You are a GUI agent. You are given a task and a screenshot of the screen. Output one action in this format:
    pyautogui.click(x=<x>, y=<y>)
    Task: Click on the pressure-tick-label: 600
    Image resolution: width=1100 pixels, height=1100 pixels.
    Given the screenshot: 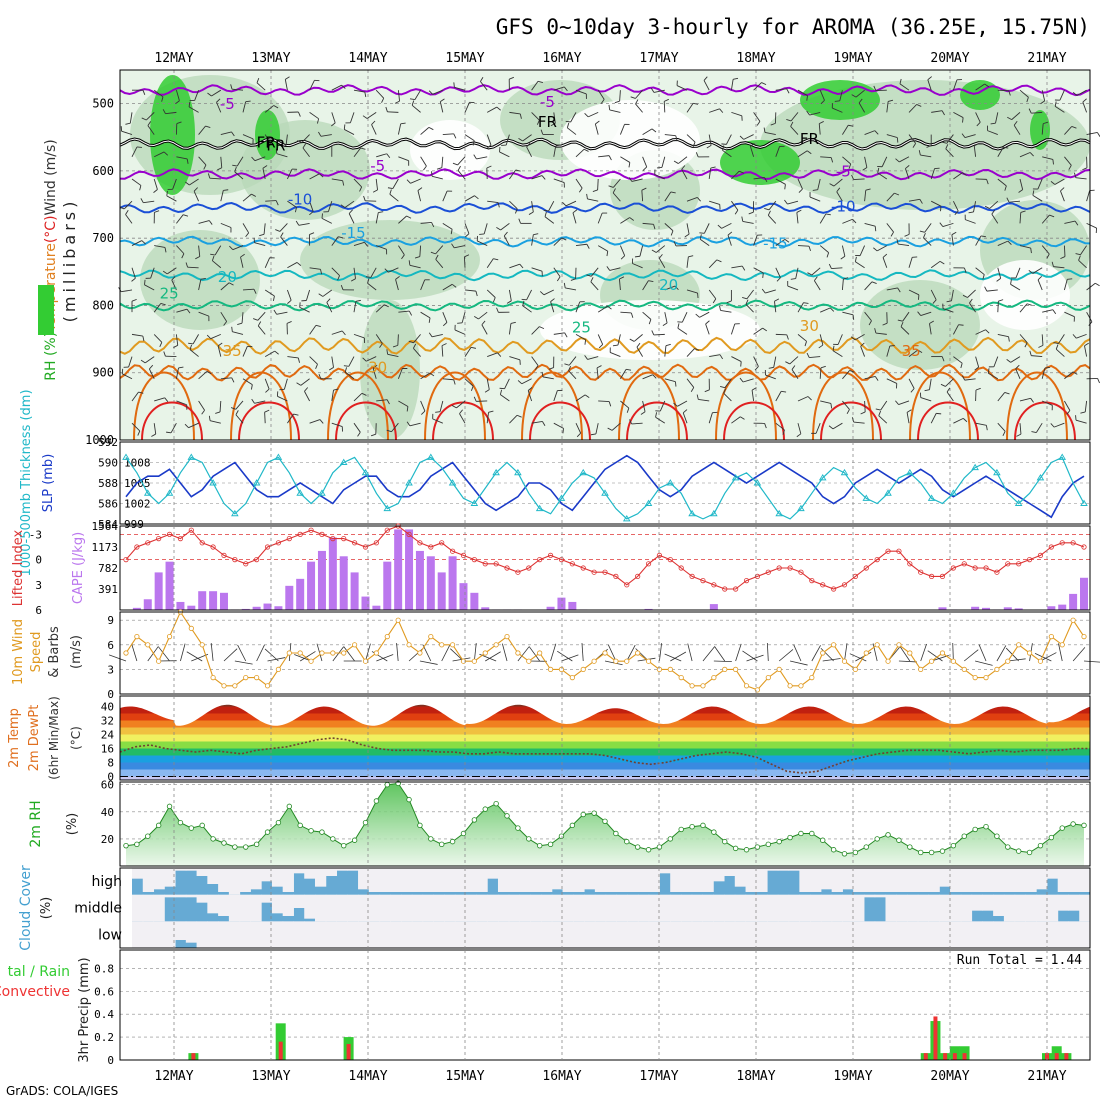 What is the action you would take?
    pyautogui.click(x=103, y=171)
    